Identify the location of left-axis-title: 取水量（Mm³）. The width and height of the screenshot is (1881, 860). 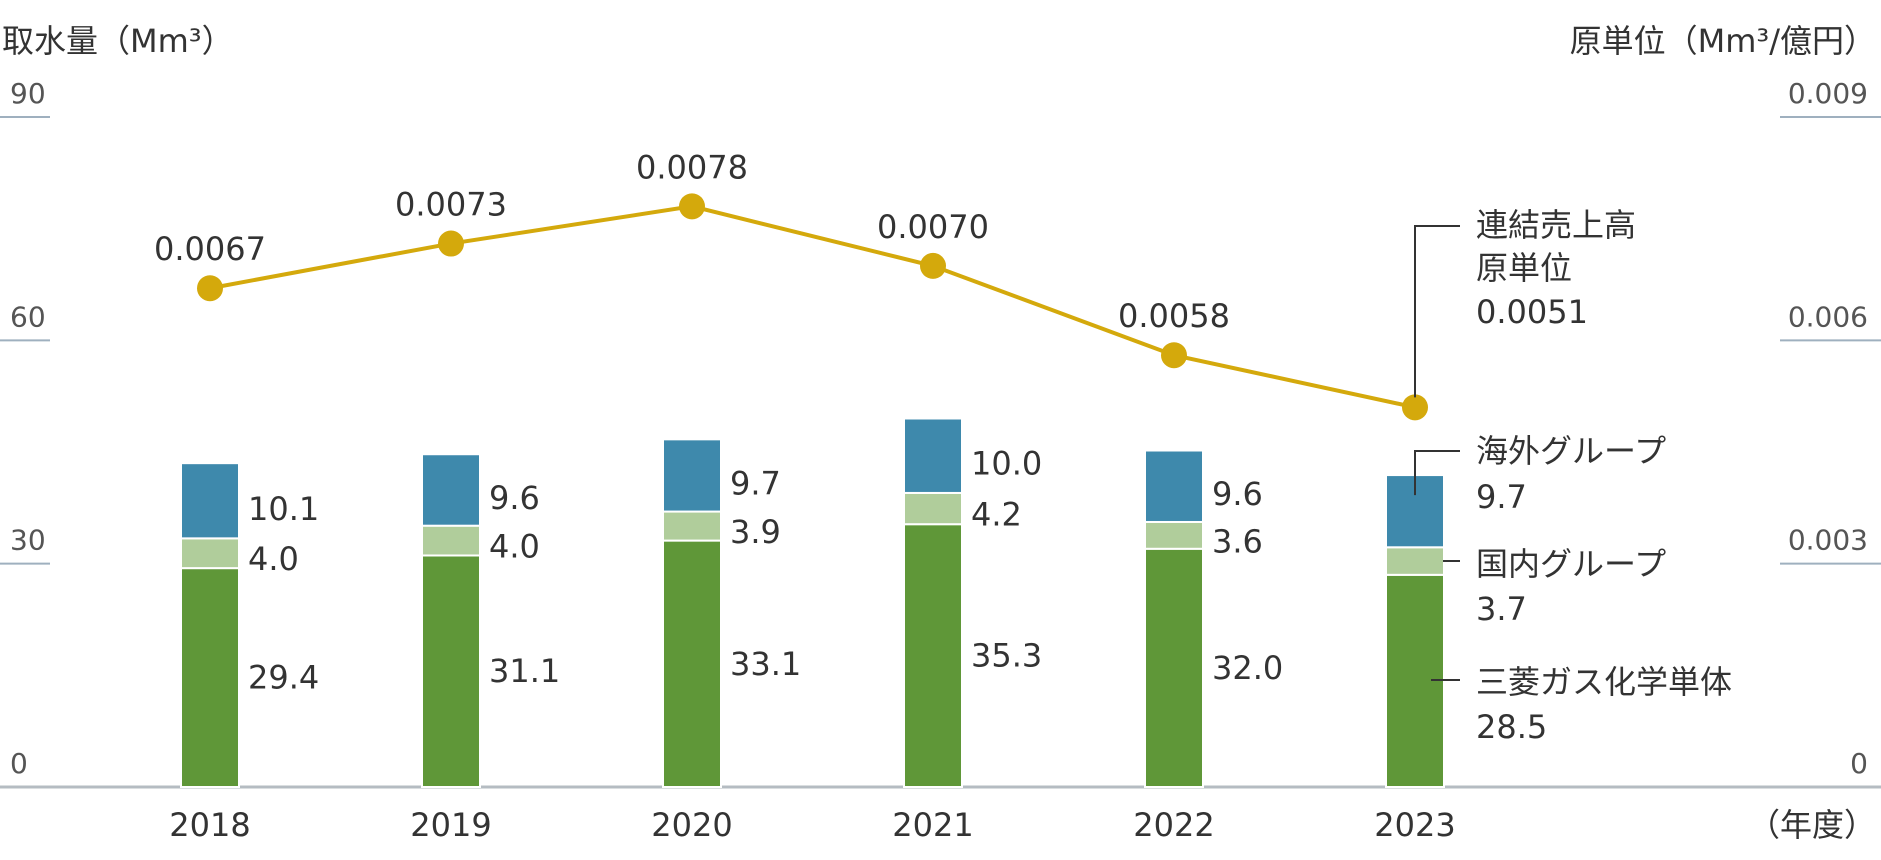
(118, 41).